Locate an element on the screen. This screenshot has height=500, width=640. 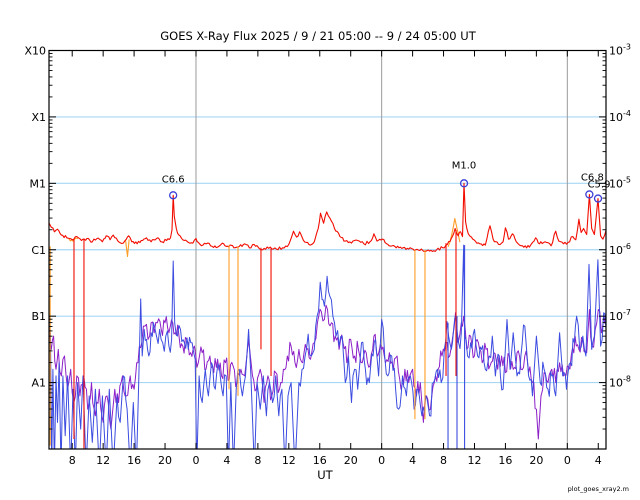
y-right-label-1e-6: 10-6 is located at coordinates (620, 249).